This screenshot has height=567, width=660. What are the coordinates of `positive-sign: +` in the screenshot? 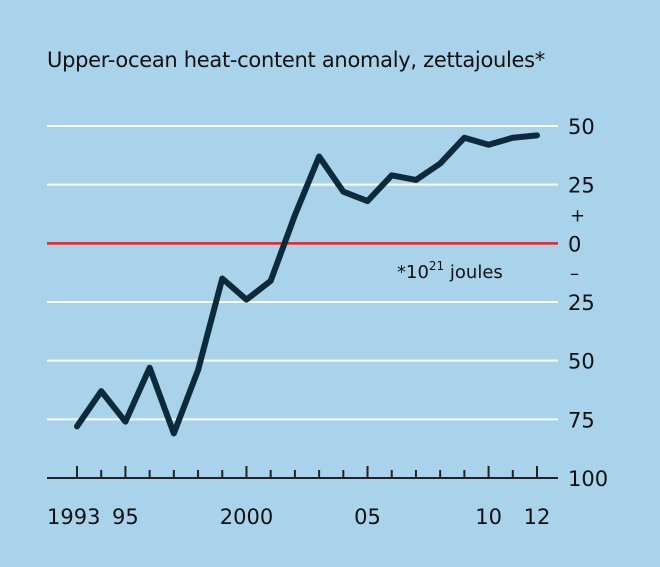 It's located at (577, 215).